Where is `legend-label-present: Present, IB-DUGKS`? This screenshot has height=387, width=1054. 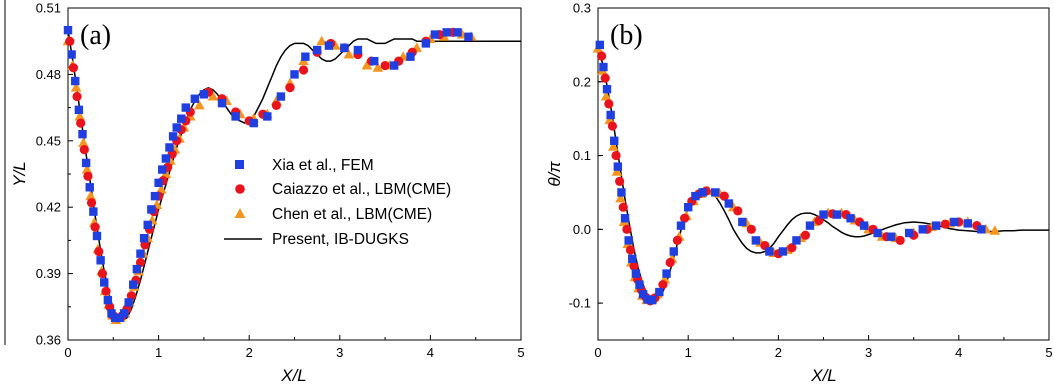
legend-label-present: Present, IB-DUGKS is located at coordinates (340, 239).